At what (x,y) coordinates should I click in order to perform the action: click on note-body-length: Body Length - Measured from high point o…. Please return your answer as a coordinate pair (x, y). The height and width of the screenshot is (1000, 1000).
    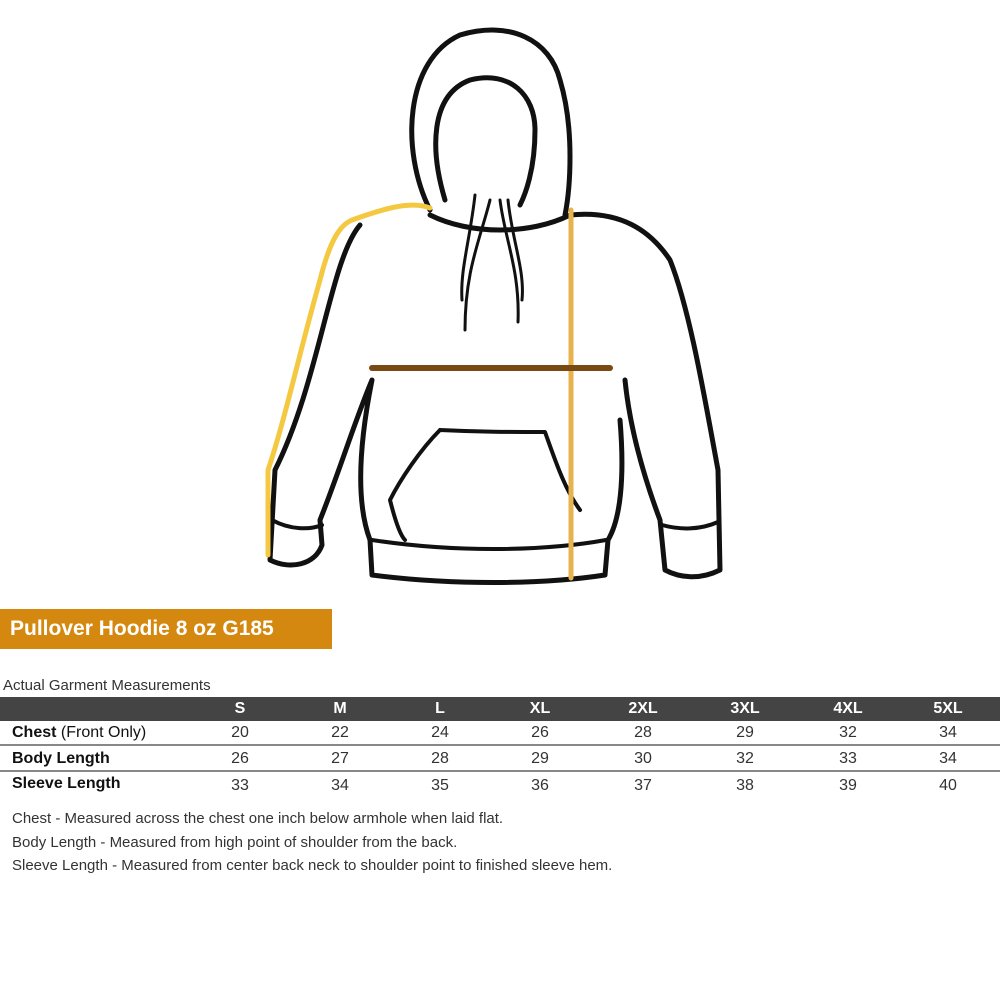
    Looking at the image, I should click on (235, 842).